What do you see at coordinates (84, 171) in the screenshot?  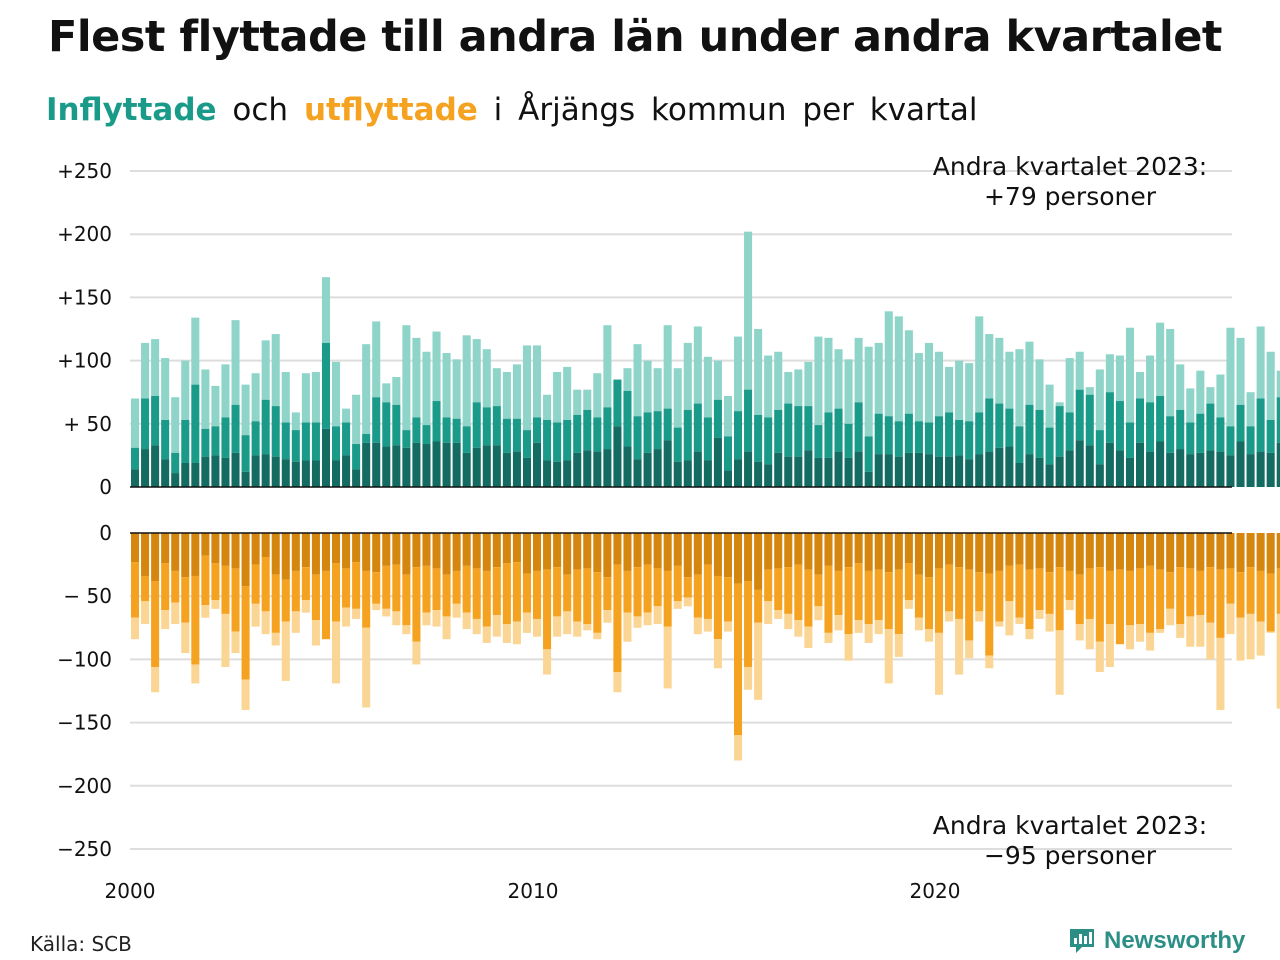 I see `y-tick-upper: +250` at bounding box center [84, 171].